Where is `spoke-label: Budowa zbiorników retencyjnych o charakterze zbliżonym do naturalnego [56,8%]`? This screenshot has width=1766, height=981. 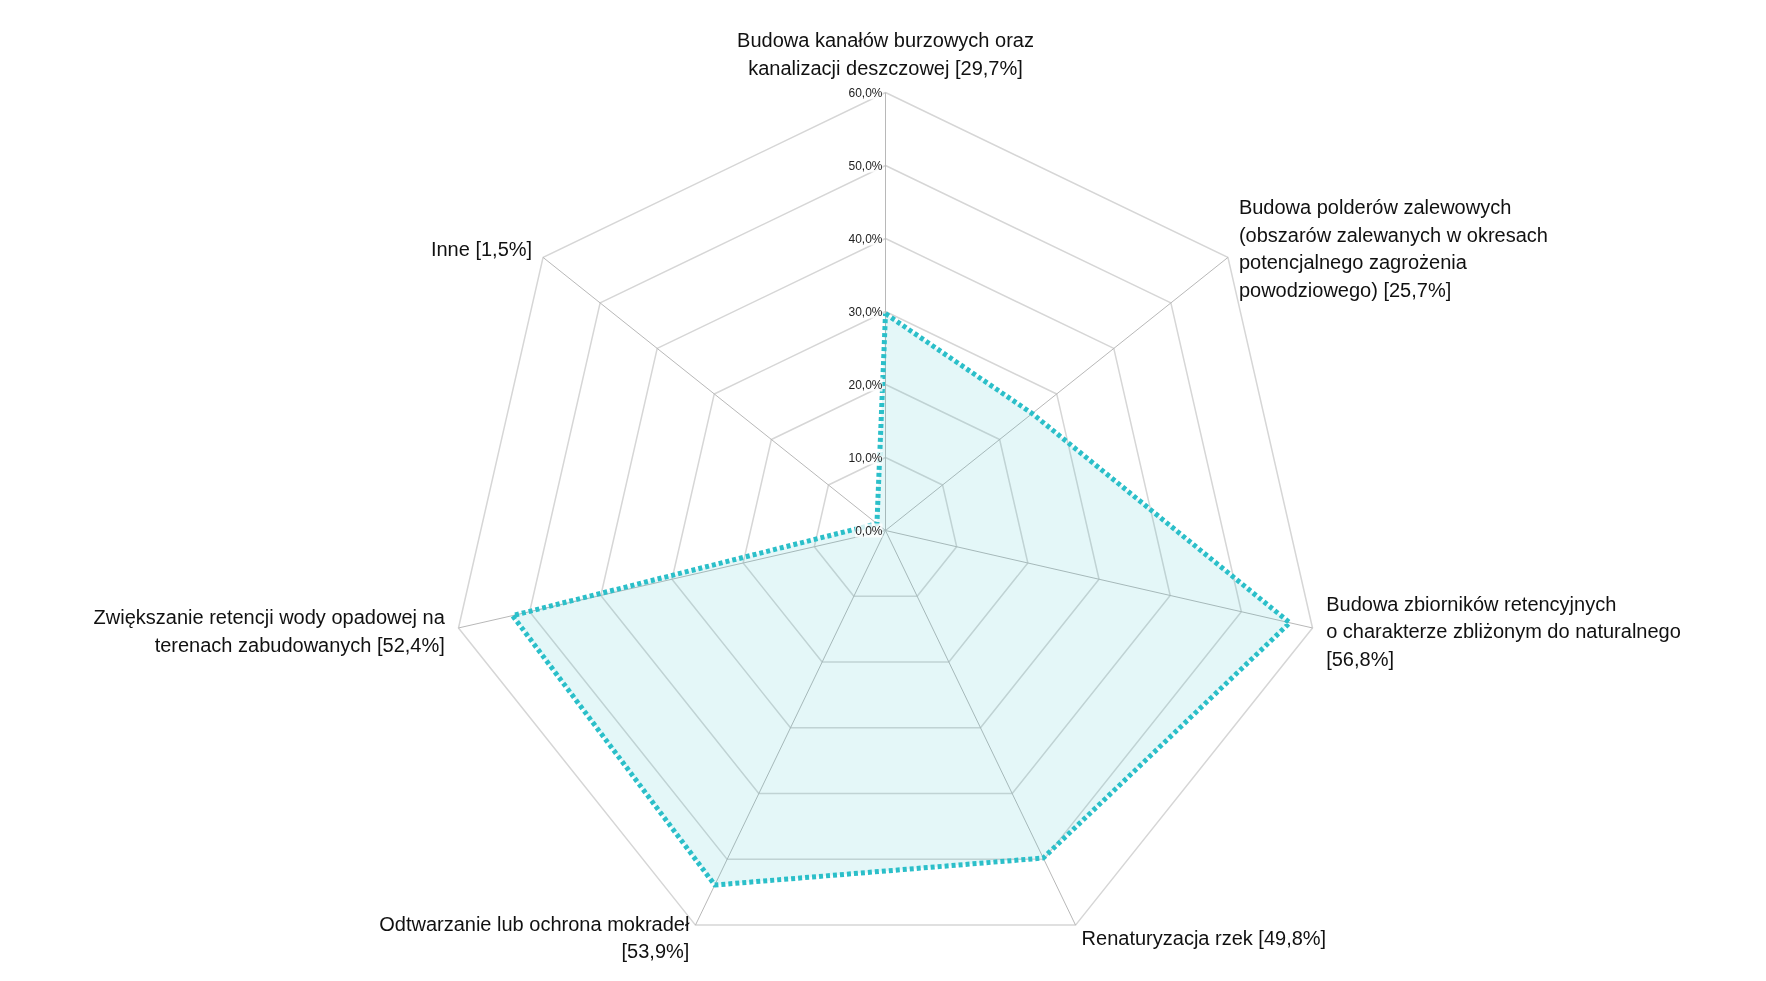
spoke-label: Budowa zbiorników retencyjnych o charakterze zbliżonym do naturalnego [56,8%] is located at coordinates (1503, 631).